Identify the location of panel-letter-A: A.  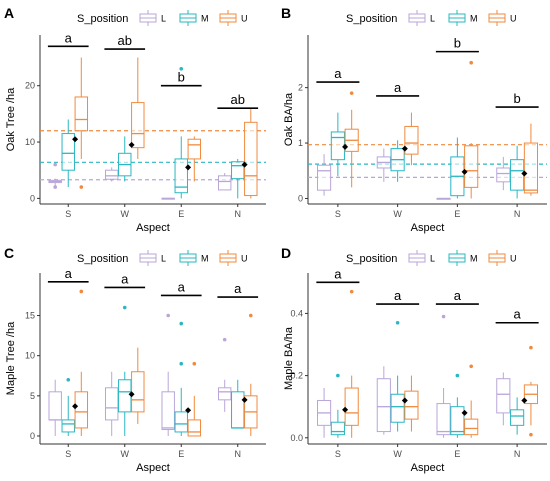
(9, 13).